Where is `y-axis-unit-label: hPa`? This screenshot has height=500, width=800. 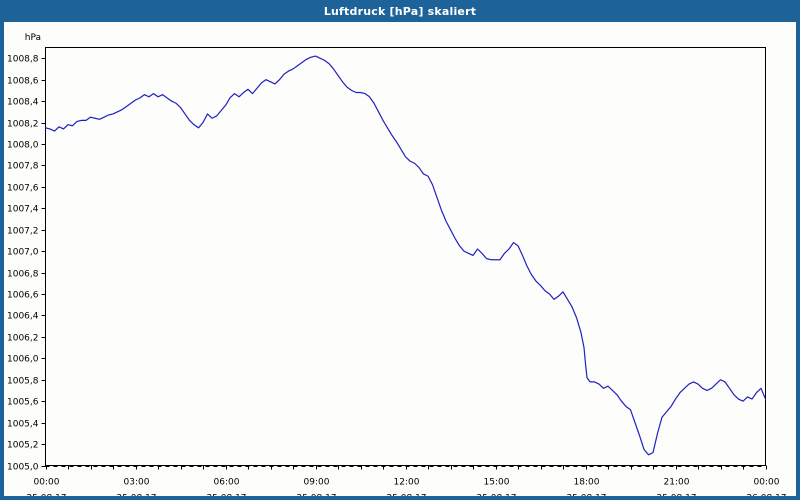 y-axis-unit-label: hPa is located at coordinates (33, 38).